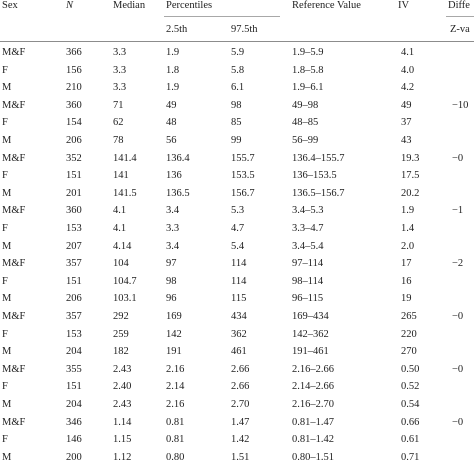  I want to click on cell-reference-value: 3.3–4.7, so click(308, 228).